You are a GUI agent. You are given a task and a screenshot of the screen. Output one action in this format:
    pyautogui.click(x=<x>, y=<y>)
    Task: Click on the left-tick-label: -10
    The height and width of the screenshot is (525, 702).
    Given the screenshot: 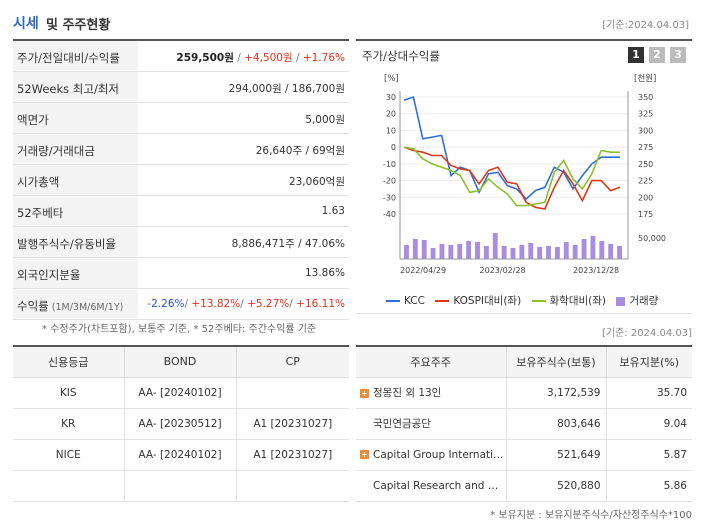 What is the action you would take?
    pyautogui.click(x=389, y=164)
    